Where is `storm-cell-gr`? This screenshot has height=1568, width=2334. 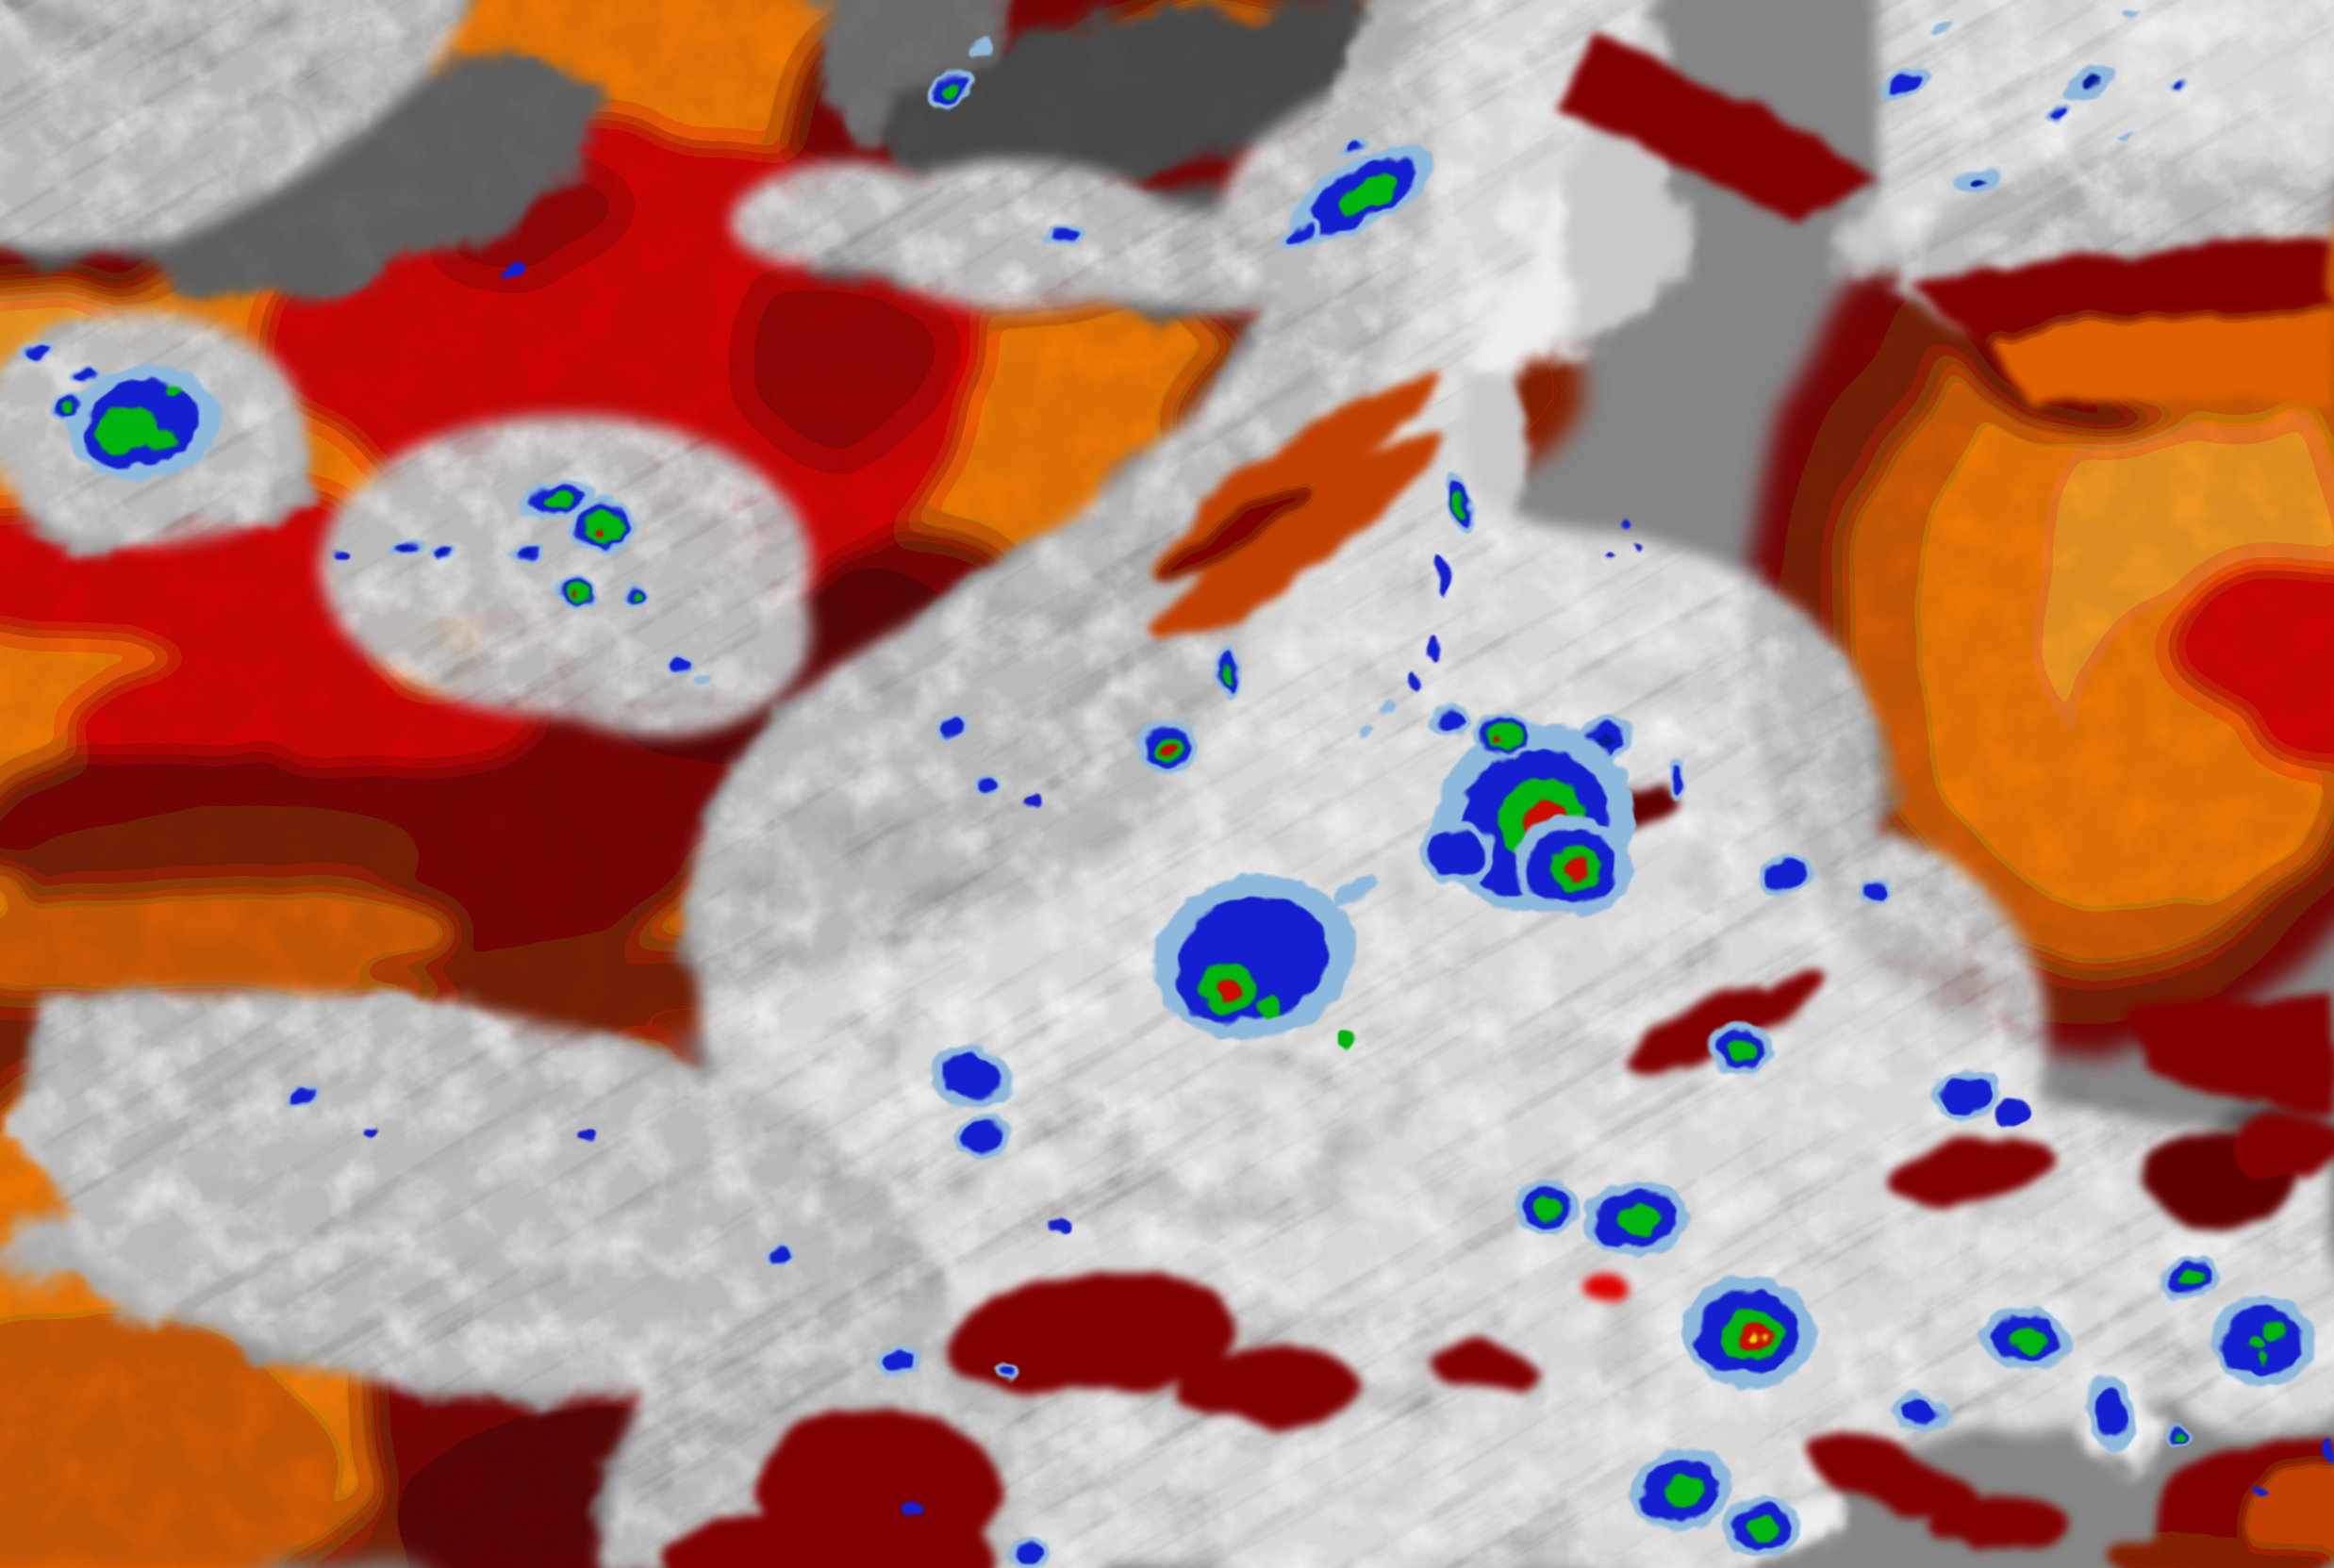
storm-cell-gr is located at coordinates (1228, 988).